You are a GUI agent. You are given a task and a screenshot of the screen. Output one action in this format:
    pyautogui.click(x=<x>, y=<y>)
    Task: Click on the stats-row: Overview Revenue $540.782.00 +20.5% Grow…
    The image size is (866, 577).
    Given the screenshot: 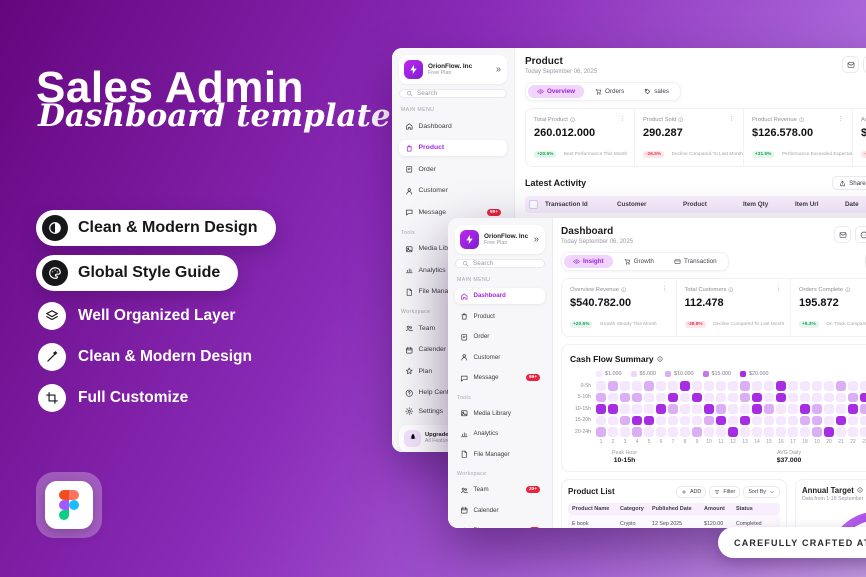 What is the action you would take?
    pyautogui.click(x=713, y=307)
    